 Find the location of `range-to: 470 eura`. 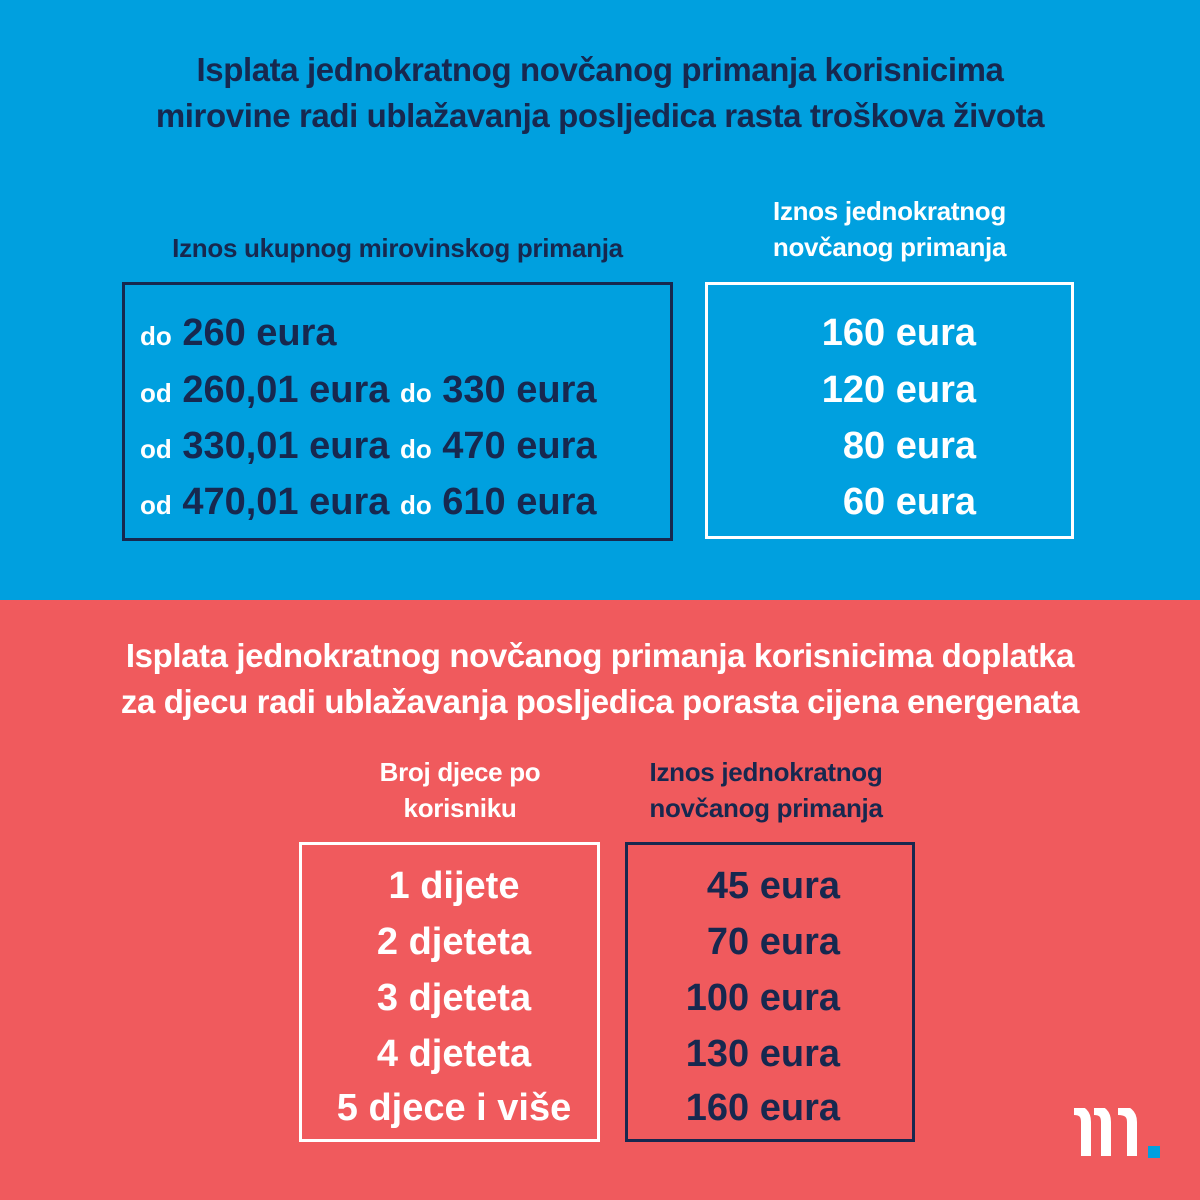

range-to: 470 eura is located at coordinates (519, 446).